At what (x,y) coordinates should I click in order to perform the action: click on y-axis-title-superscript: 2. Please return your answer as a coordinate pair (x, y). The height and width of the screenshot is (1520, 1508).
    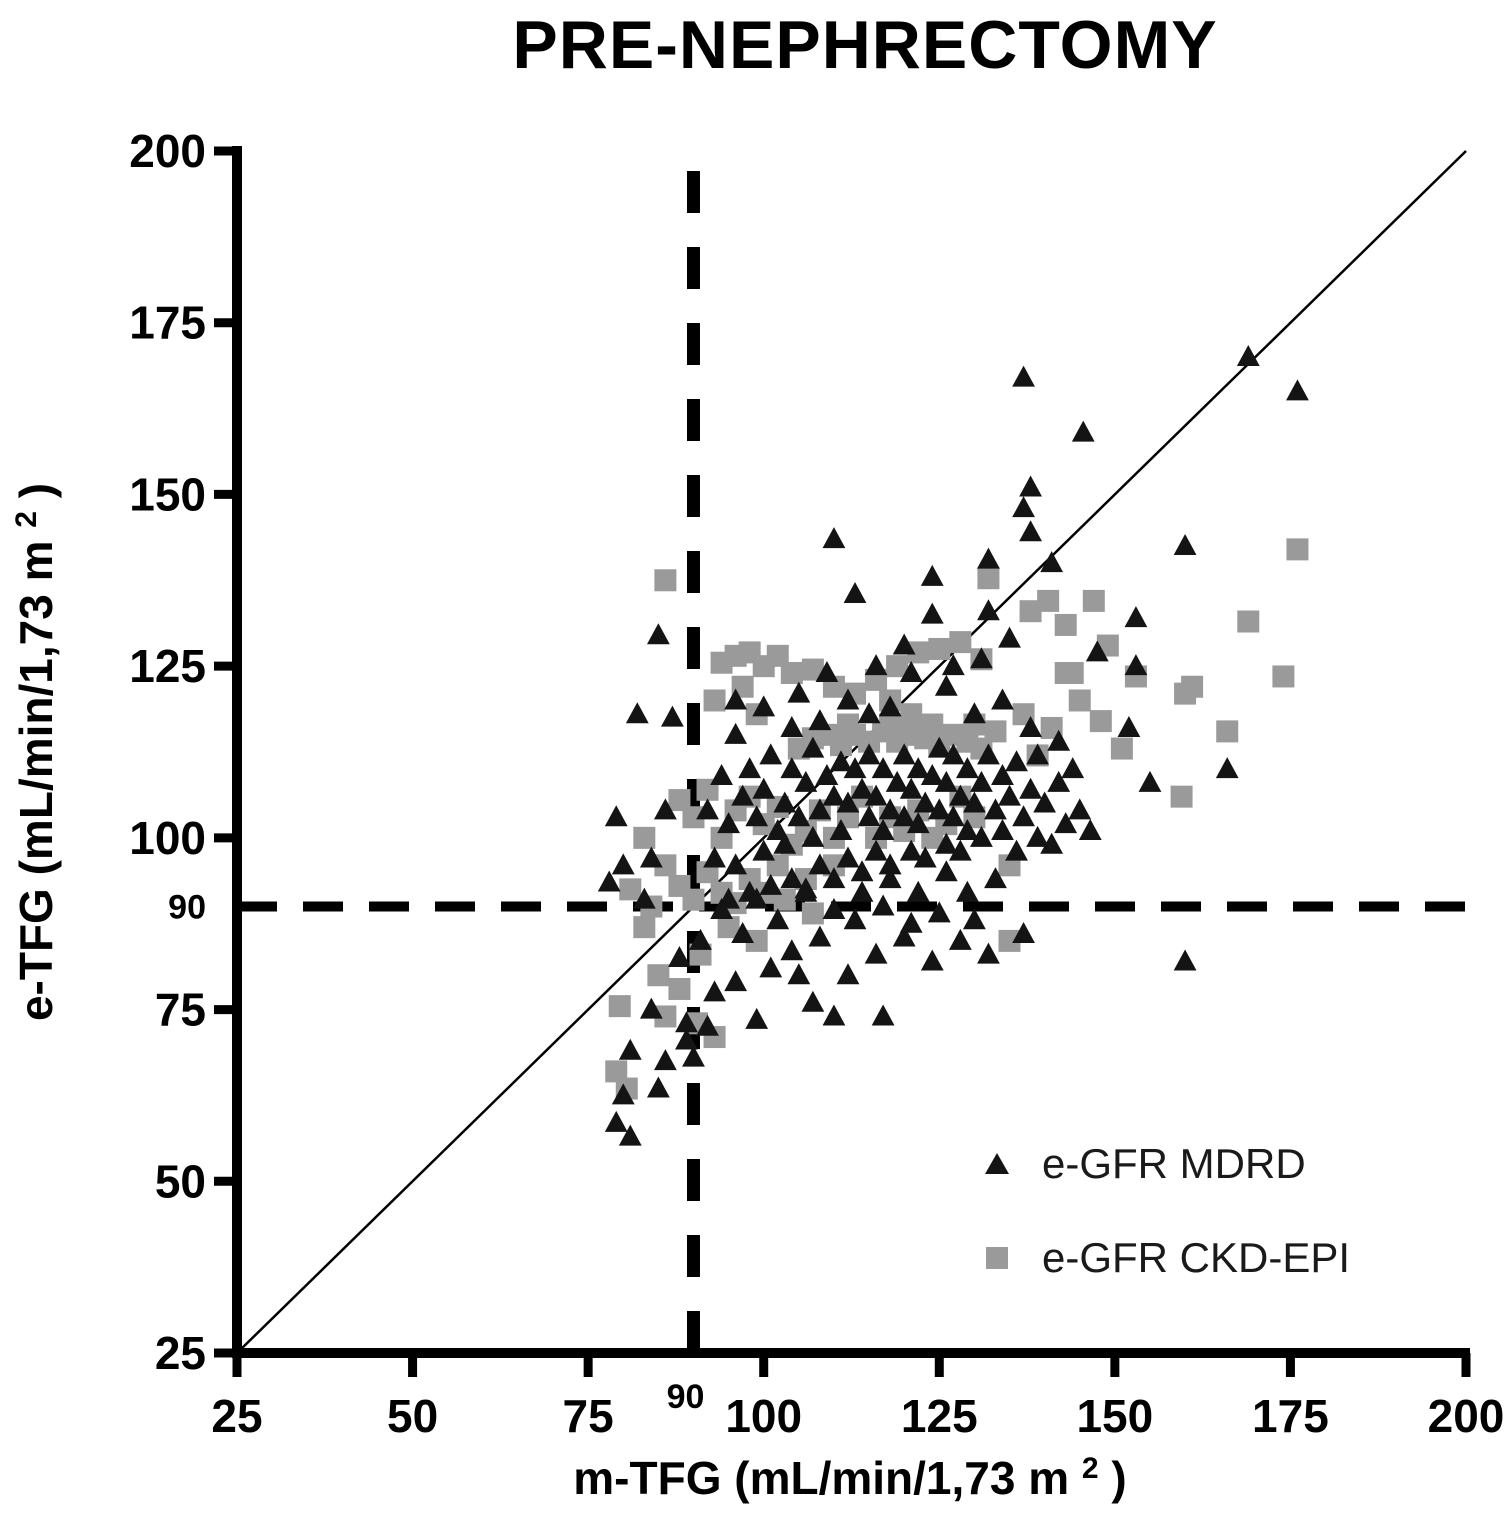
    Looking at the image, I should click on (26, 519).